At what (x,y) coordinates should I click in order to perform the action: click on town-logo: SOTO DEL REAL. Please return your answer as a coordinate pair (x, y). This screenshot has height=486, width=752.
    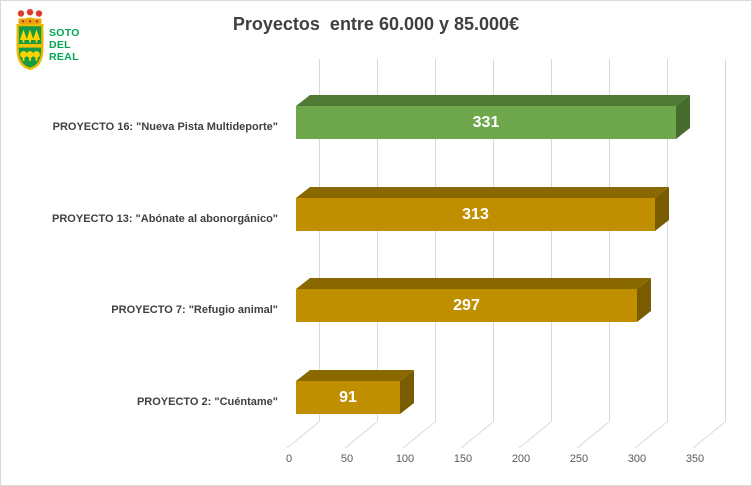
    Looking at the image, I should click on (47, 40).